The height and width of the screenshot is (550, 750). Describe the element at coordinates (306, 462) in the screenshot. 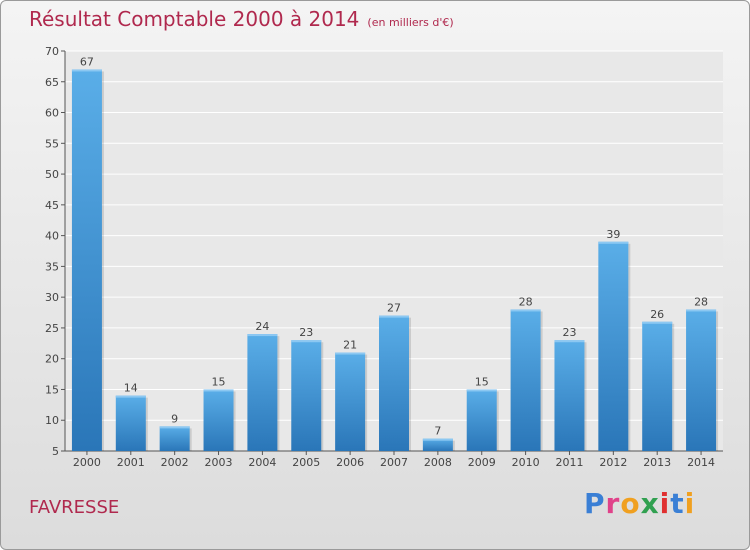

I see `x-tick-label: 2005` at that location.